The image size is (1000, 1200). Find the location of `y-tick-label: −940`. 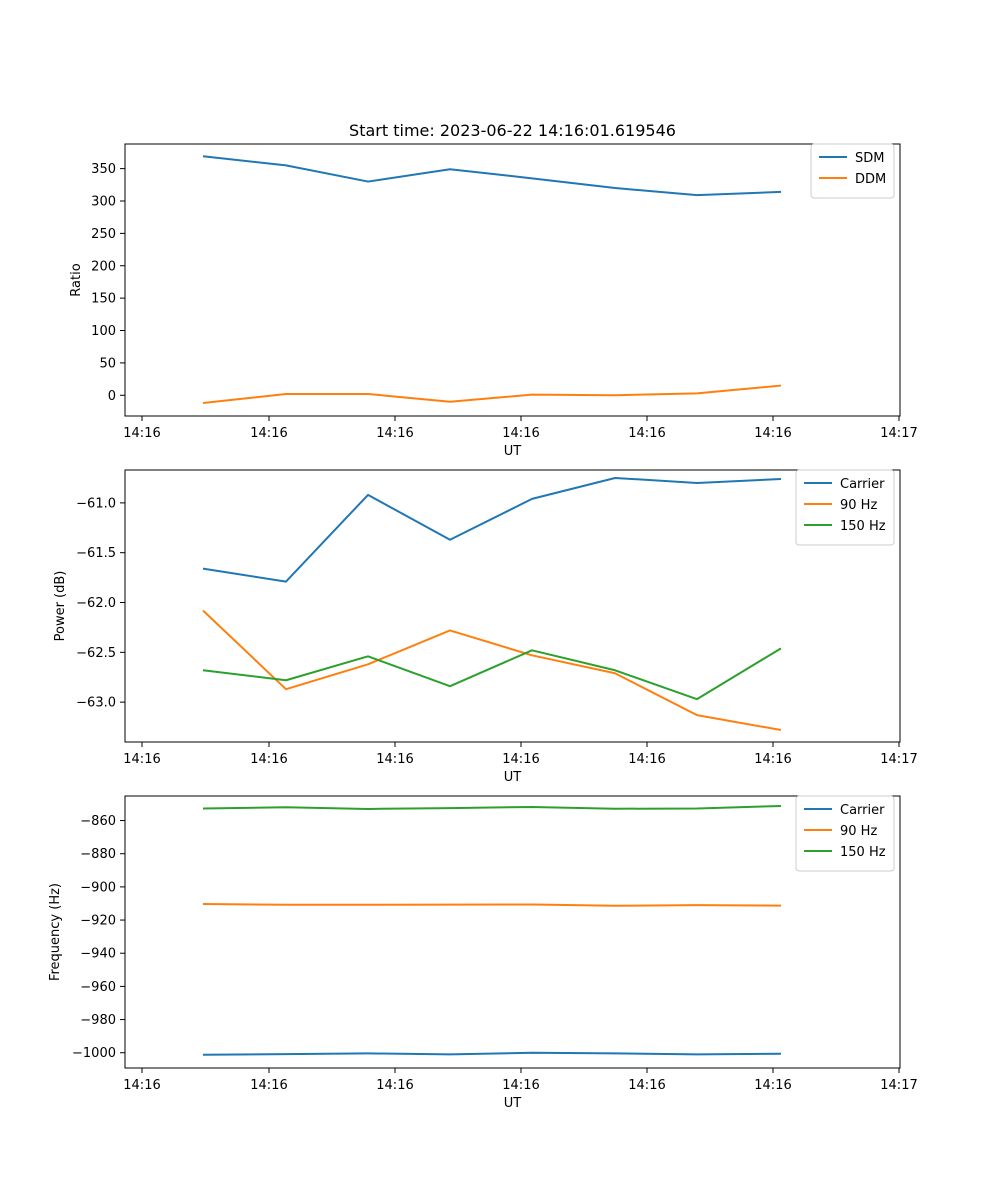

y-tick-label: −940 is located at coordinates (98, 954).